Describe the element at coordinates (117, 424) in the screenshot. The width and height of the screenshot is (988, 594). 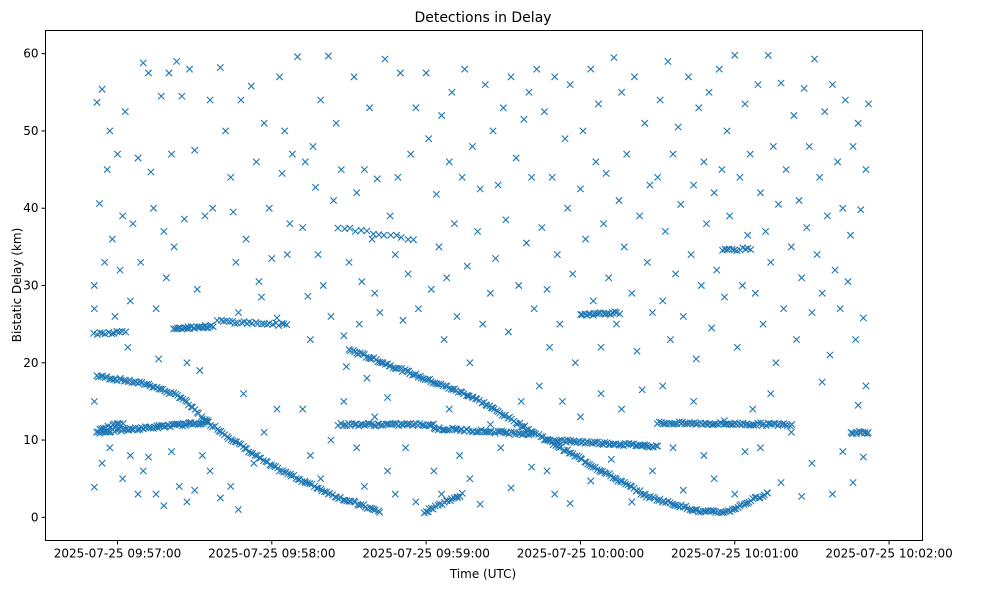
I see `data-point-track-l` at that location.